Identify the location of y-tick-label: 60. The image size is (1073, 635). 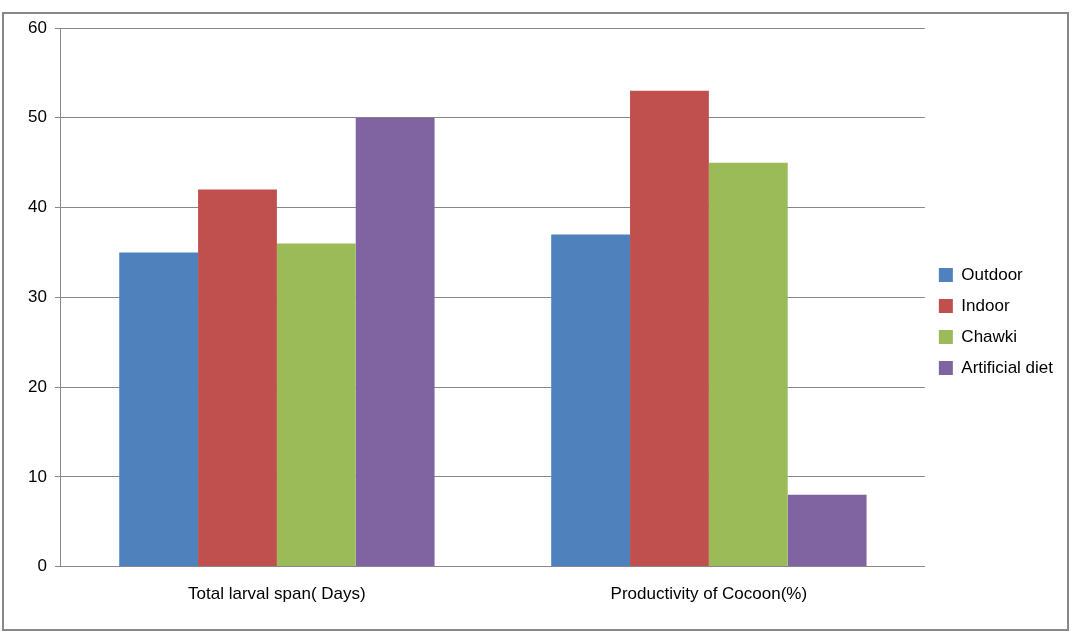
(37, 27).